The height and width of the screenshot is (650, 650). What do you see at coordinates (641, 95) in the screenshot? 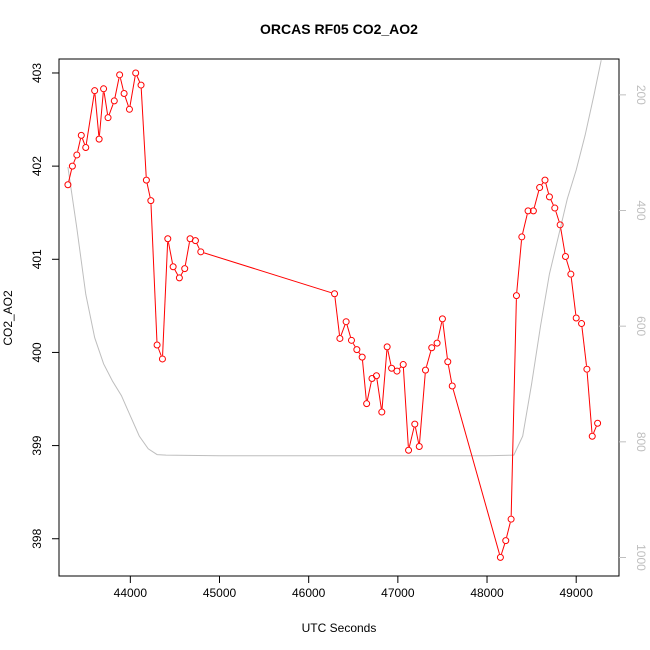
I see `right-tick-label: 200` at bounding box center [641, 95].